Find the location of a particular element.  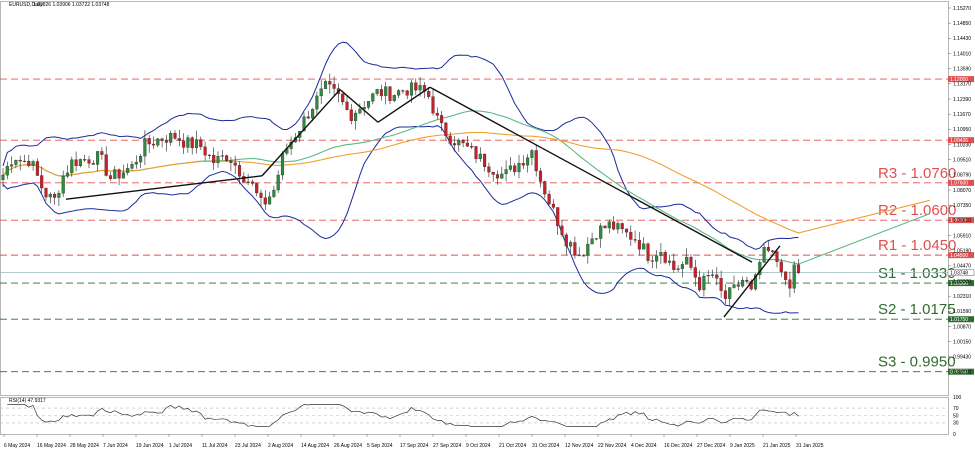

x-tick-label: 6 May 2024 is located at coordinates (17, 446).